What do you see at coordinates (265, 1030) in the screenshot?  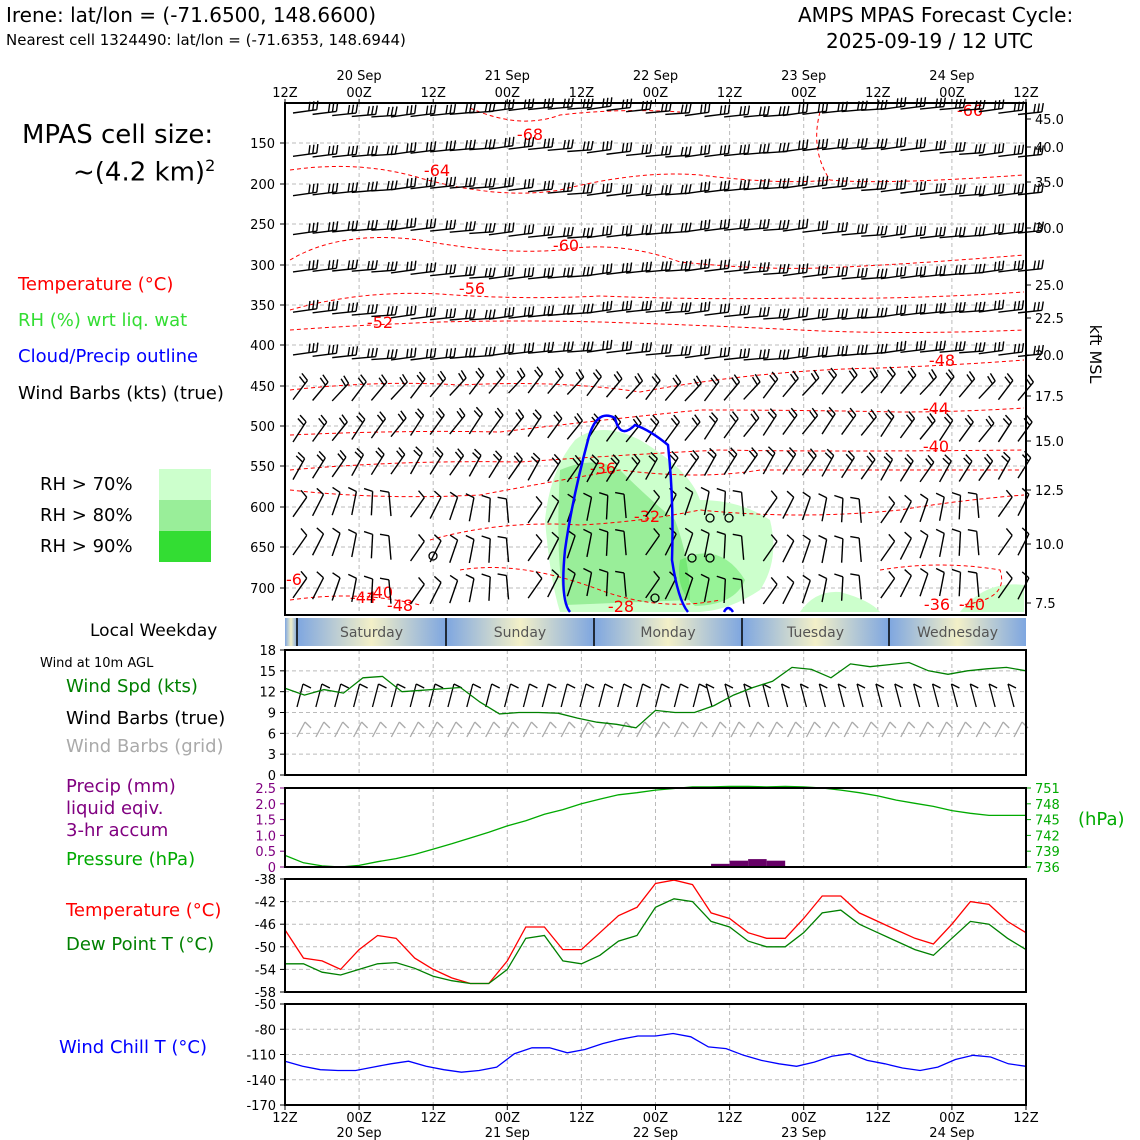 I see `panel-y-tick-label: -80` at bounding box center [265, 1030].